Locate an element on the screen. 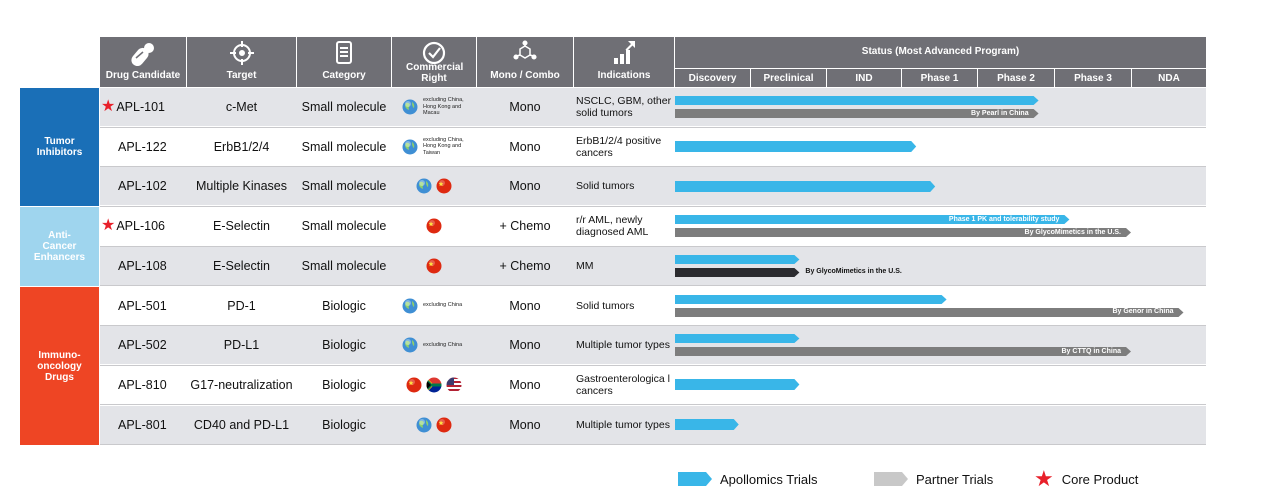 This screenshot has height=502, width=1280. drug-cell: APL-801 is located at coordinates (142, 425).